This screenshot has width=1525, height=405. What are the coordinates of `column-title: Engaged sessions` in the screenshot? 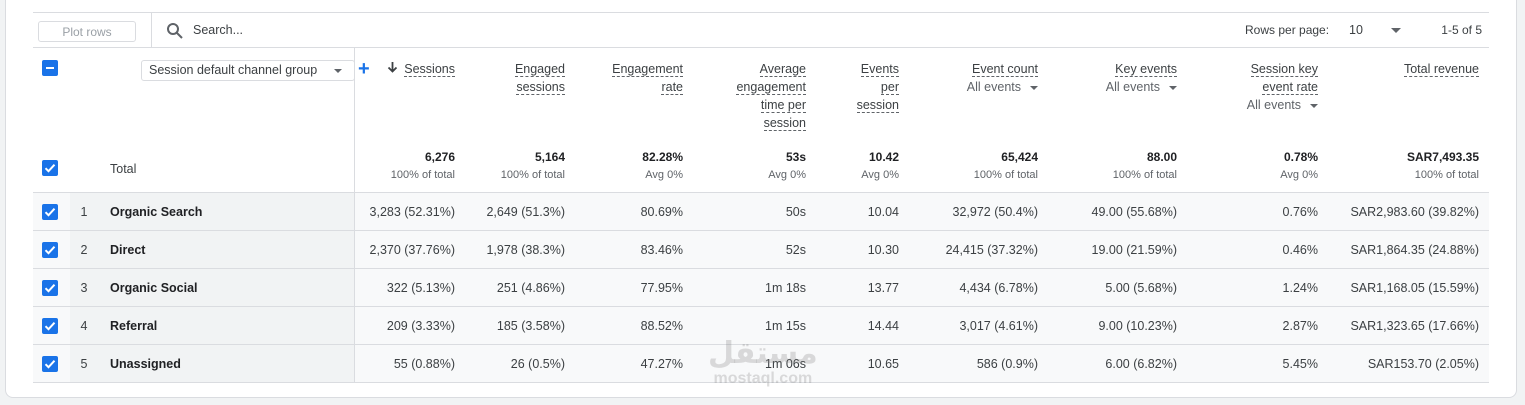 It's located at (534, 78).